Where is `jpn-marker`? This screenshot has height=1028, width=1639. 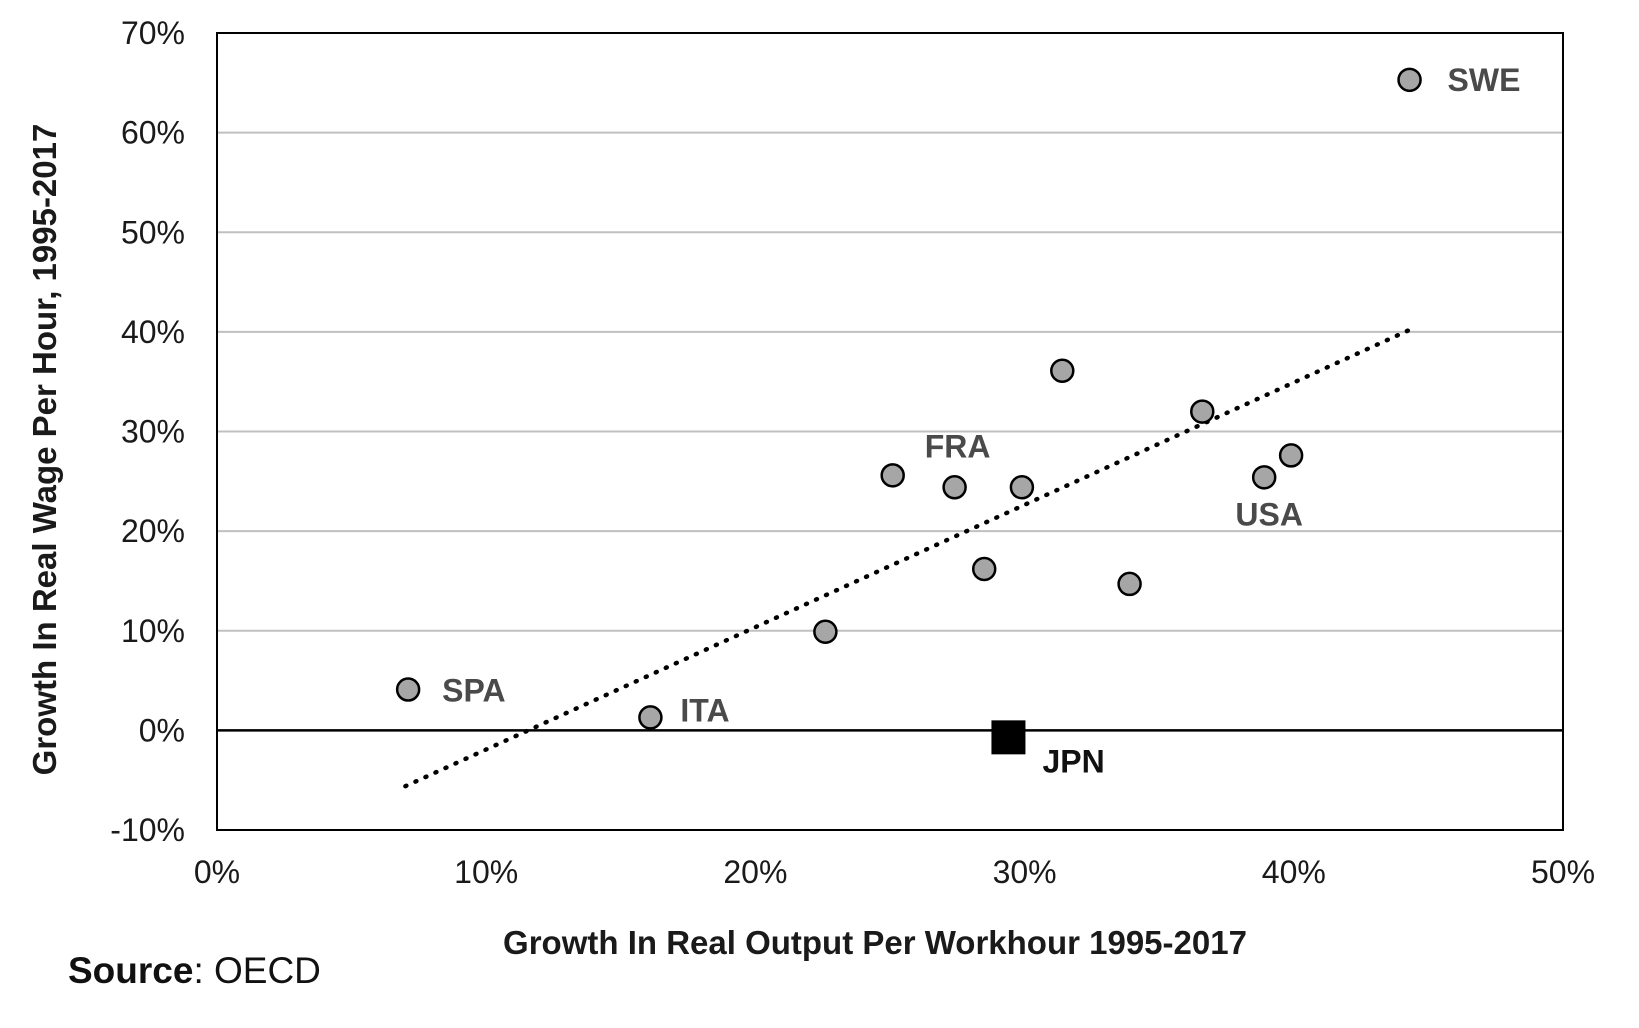
jpn-marker is located at coordinates (1008, 737).